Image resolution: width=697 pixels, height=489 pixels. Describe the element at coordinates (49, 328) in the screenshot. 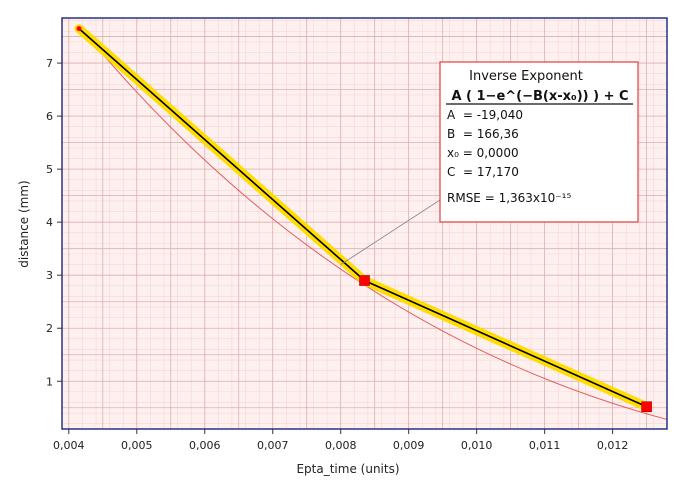

I see `y-tick-label: 2` at that location.